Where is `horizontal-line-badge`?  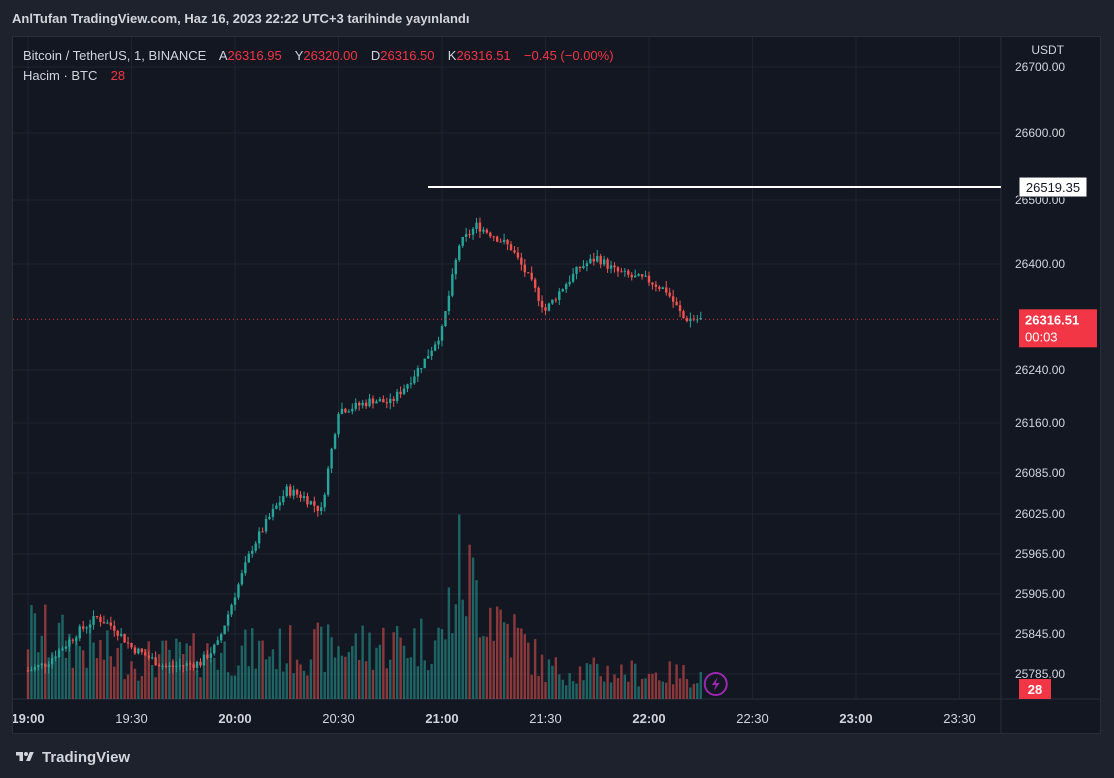 horizontal-line-badge is located at coordinates (1053, 187).